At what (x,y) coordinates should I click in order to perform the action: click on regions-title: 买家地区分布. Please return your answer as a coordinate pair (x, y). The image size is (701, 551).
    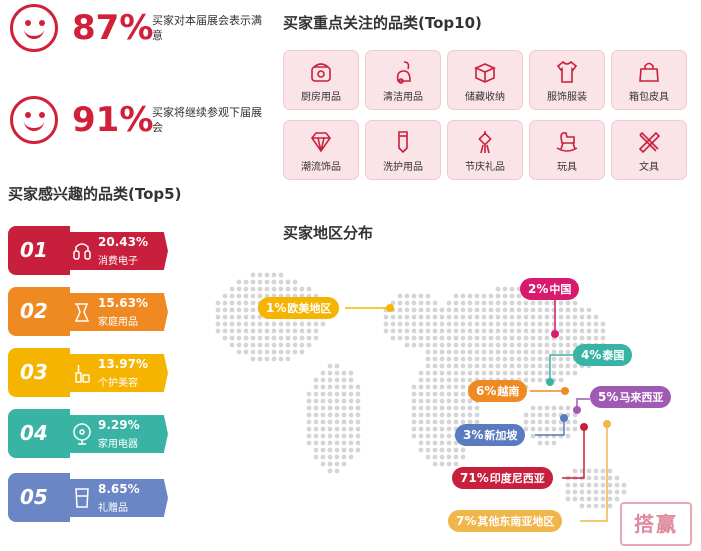
    Looking at the image, I should click on (328, 233).